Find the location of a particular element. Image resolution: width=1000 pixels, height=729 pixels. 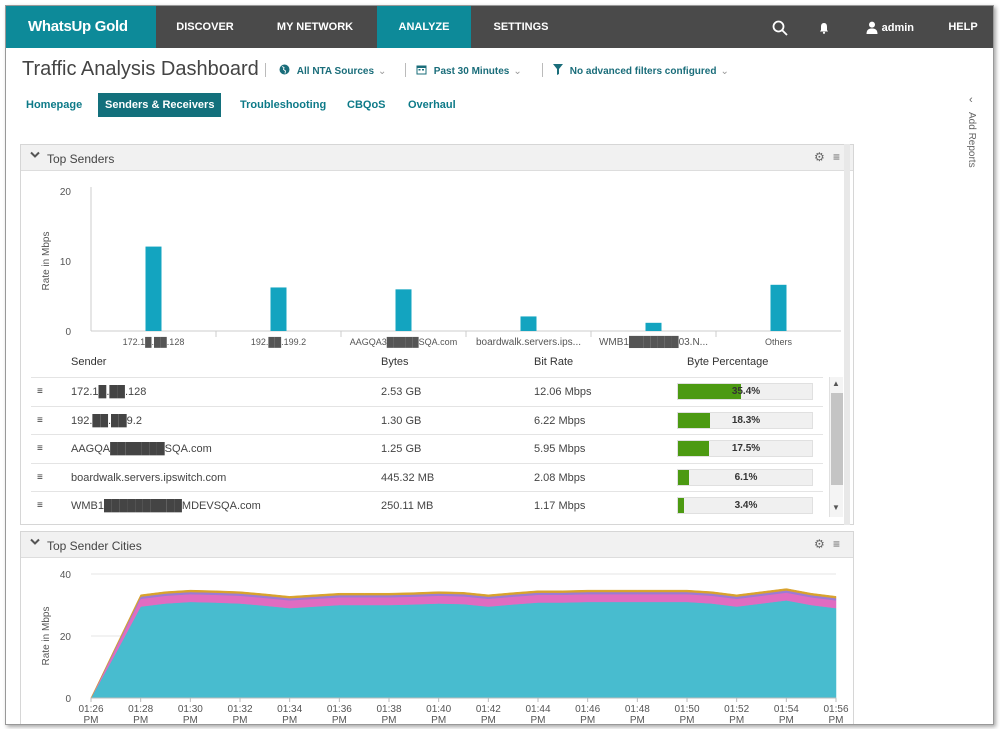

user-menu: admin is located at coordinates (896, 27).